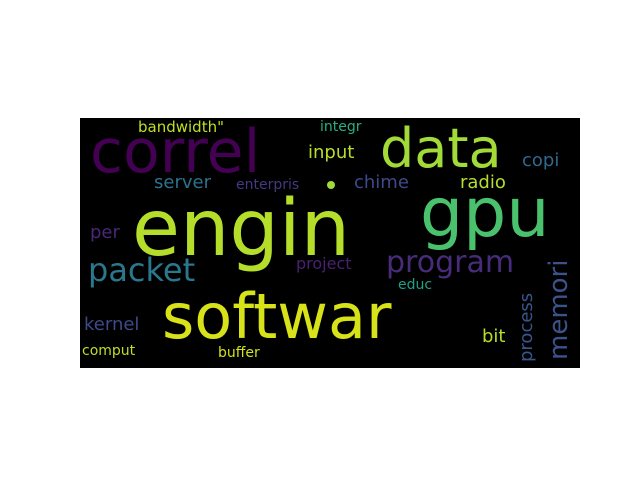 This screenshot has width=640, height=480. Describe the element at coordinates (526, 327) in the screenshot. I see `word-process: process` at that location.